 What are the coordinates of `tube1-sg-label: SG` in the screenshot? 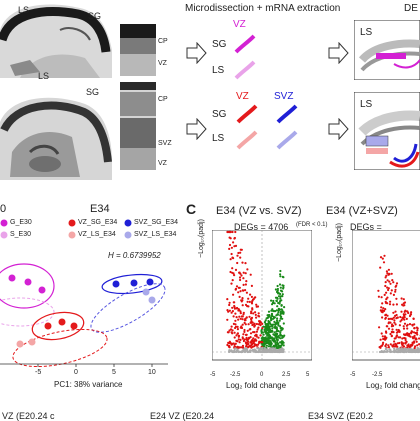 It's located at (219, 45).